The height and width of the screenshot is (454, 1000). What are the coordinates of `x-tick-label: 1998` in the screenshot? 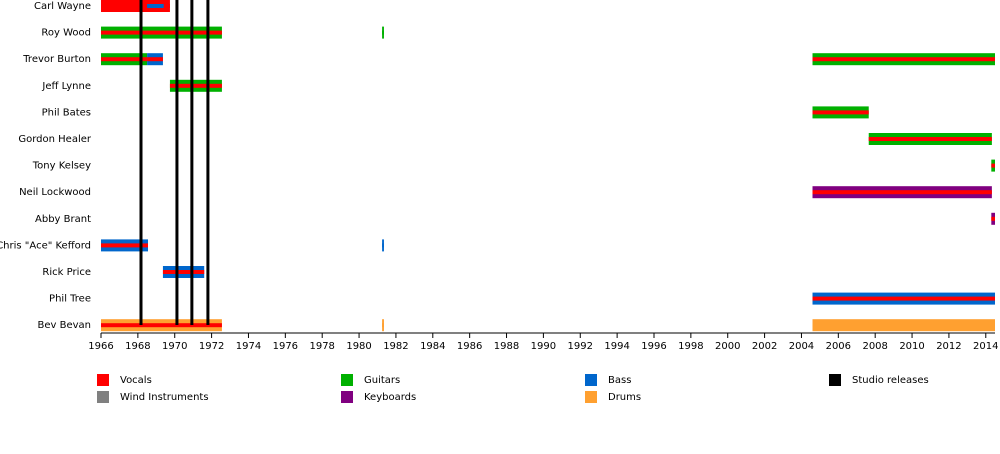 It's located at (690, 346).